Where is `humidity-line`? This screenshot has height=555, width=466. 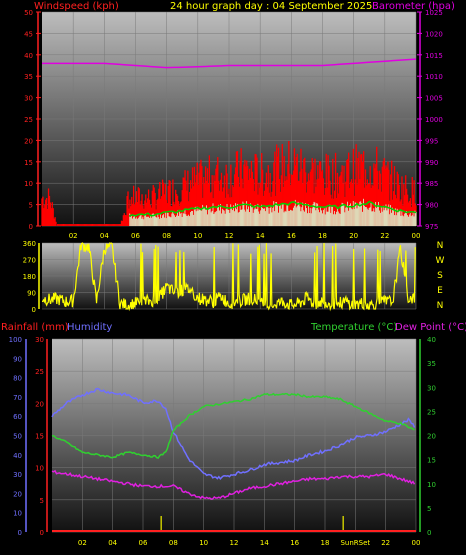 humidity-line is located at coordinates (233, 434).